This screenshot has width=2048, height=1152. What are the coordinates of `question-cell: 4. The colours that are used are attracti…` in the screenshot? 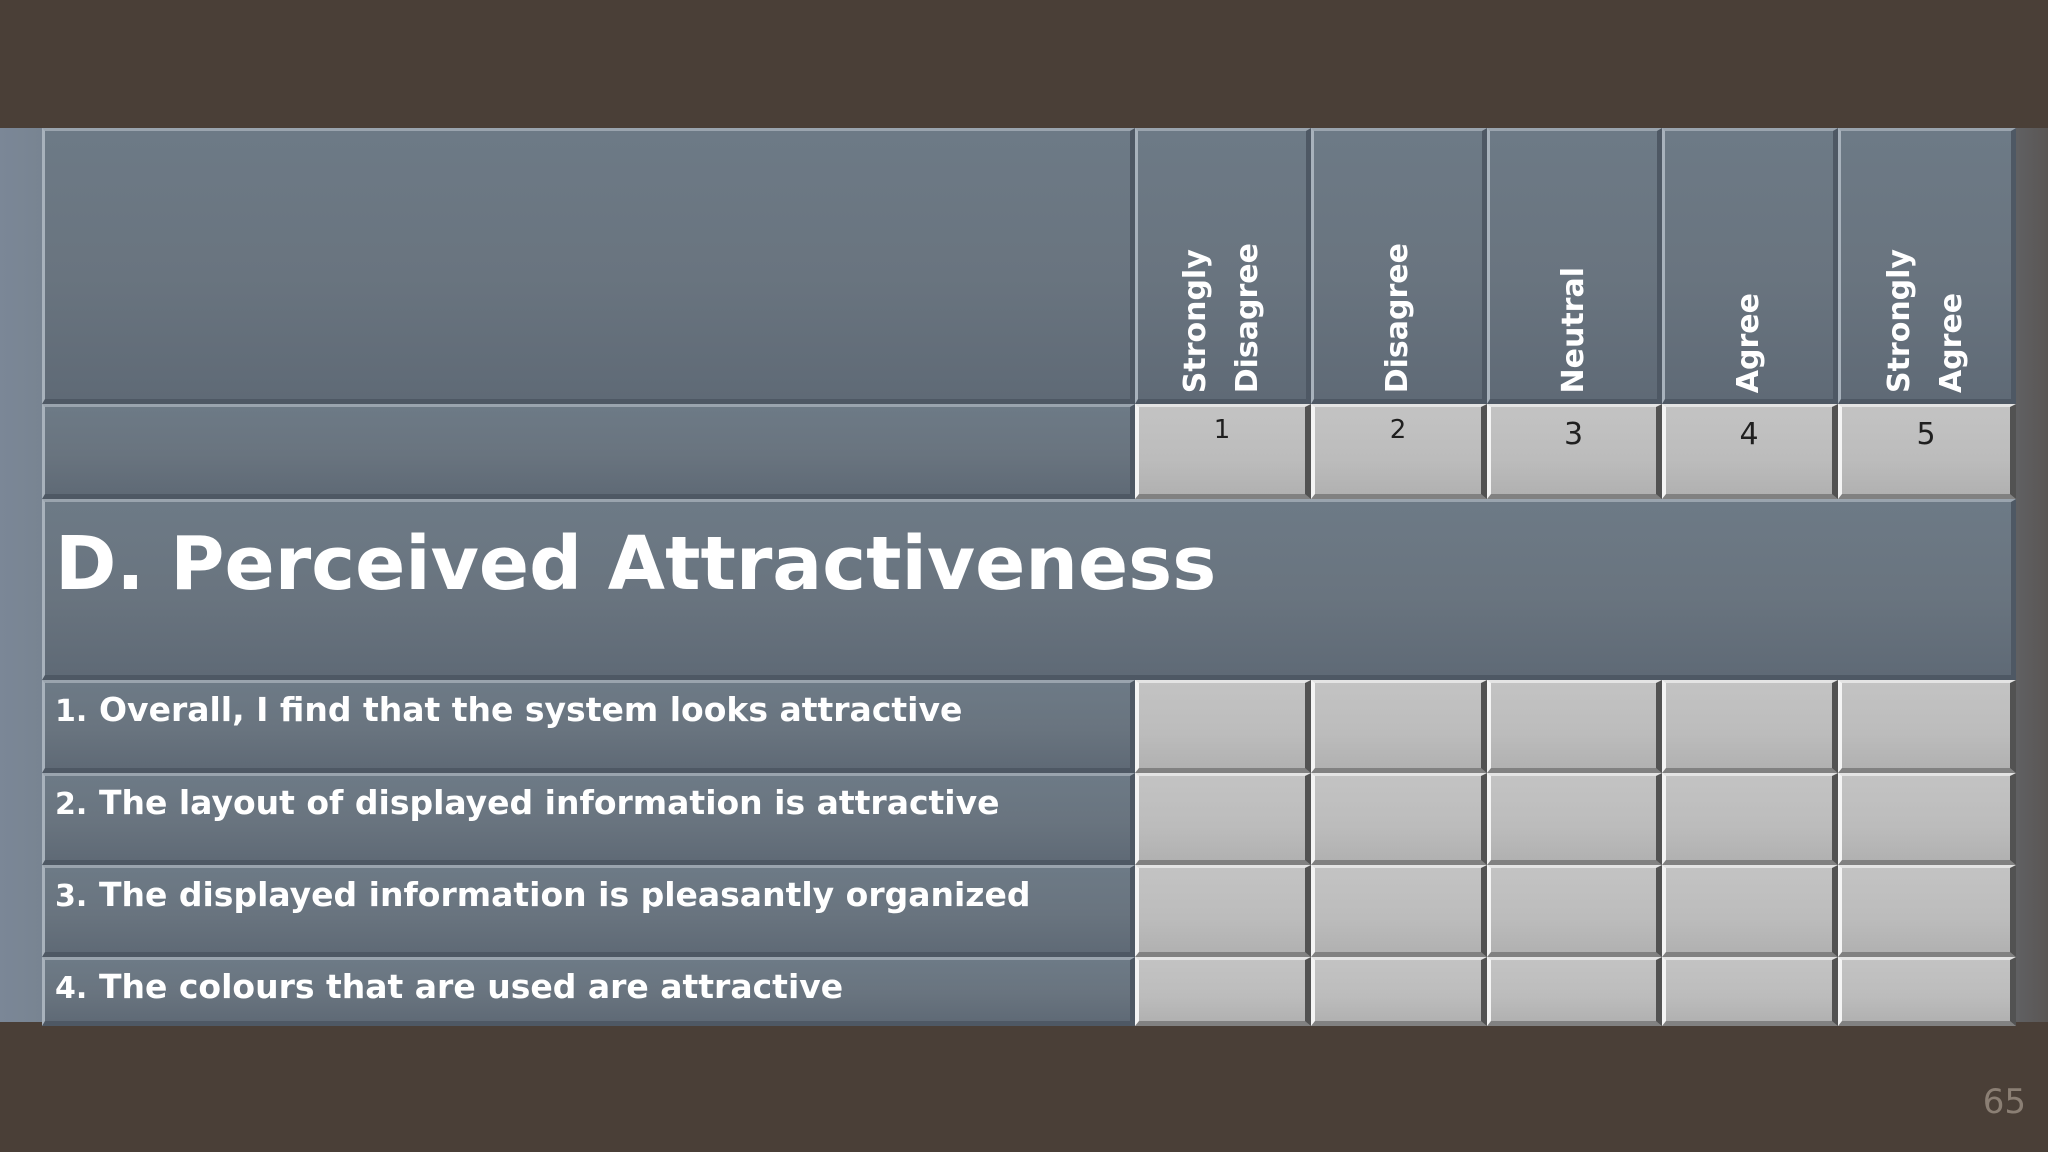 It's located at (588, 991).